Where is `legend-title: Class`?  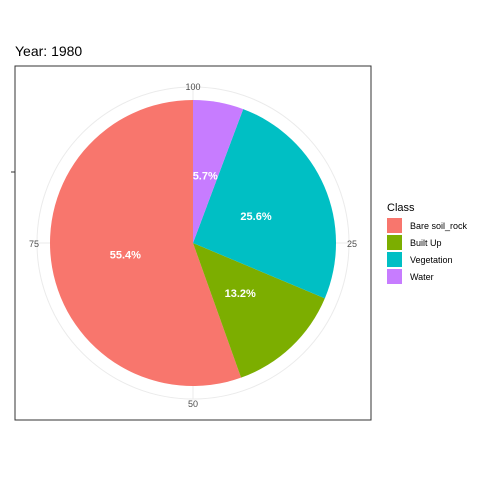 legend-title: Class is located at coordinates (401, 208).